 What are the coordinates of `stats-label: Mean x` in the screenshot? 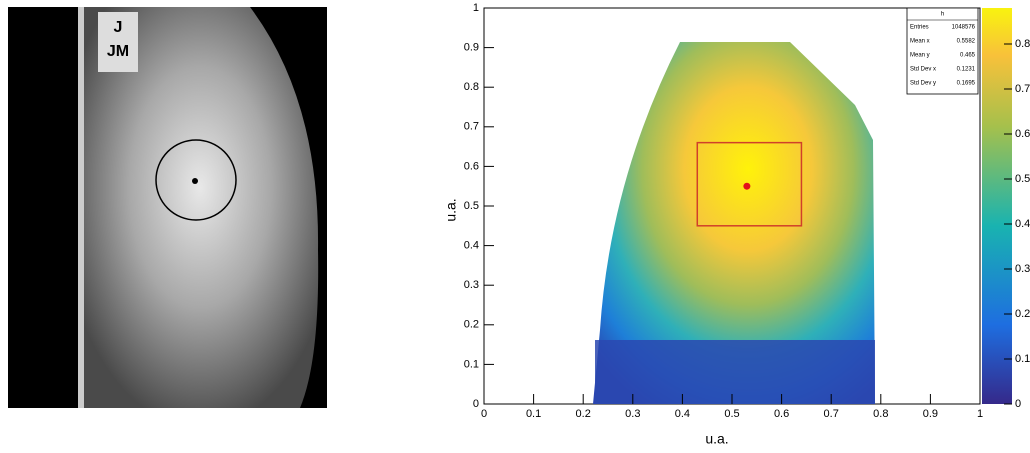 It's located at (920, 42).